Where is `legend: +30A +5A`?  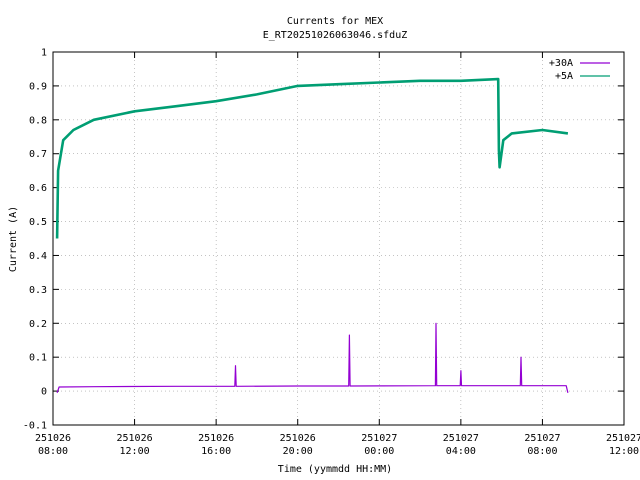 legend: +30A +5A is located at coordinates (579, 70).